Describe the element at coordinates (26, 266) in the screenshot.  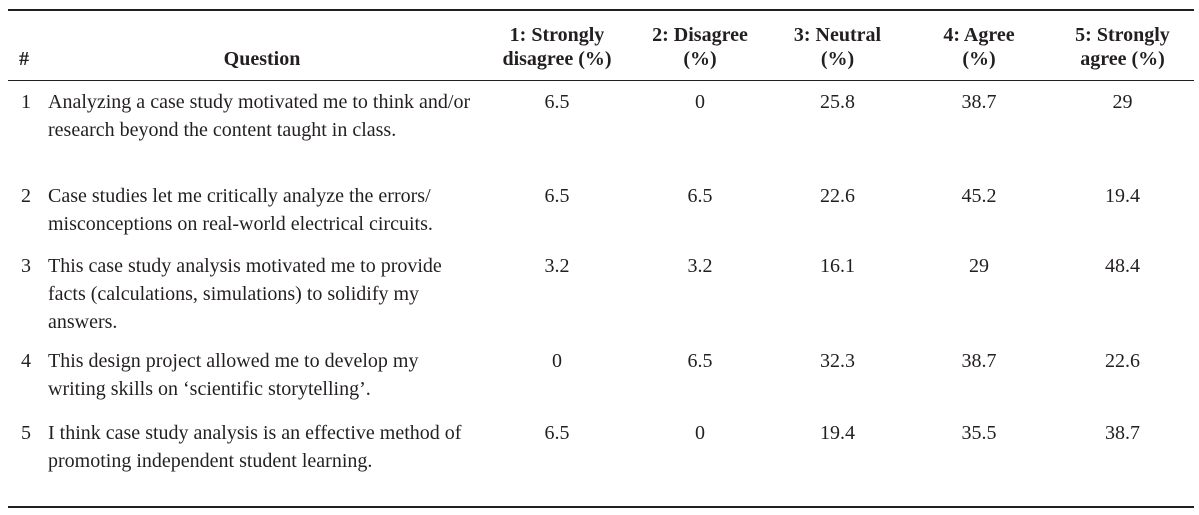
I see `row-number: 3` at that location.